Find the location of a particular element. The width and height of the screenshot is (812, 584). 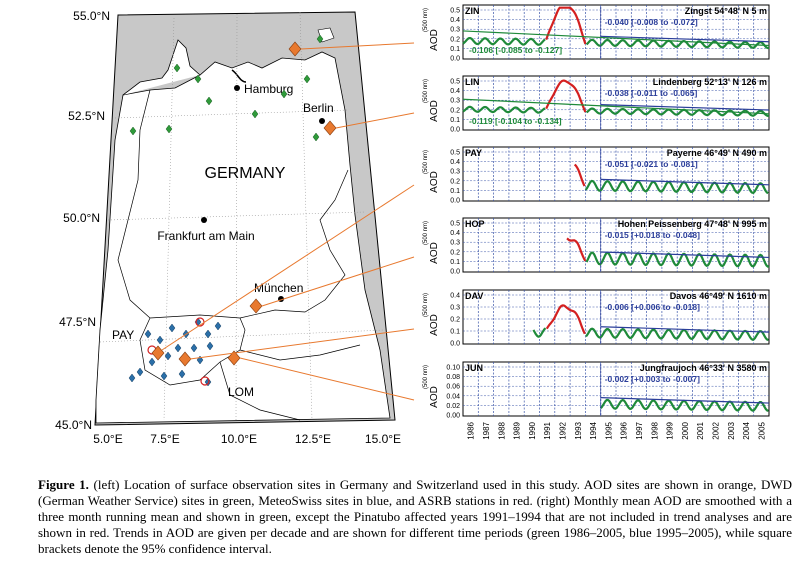

panel-code: JUN is located at coordinates (474, 368).